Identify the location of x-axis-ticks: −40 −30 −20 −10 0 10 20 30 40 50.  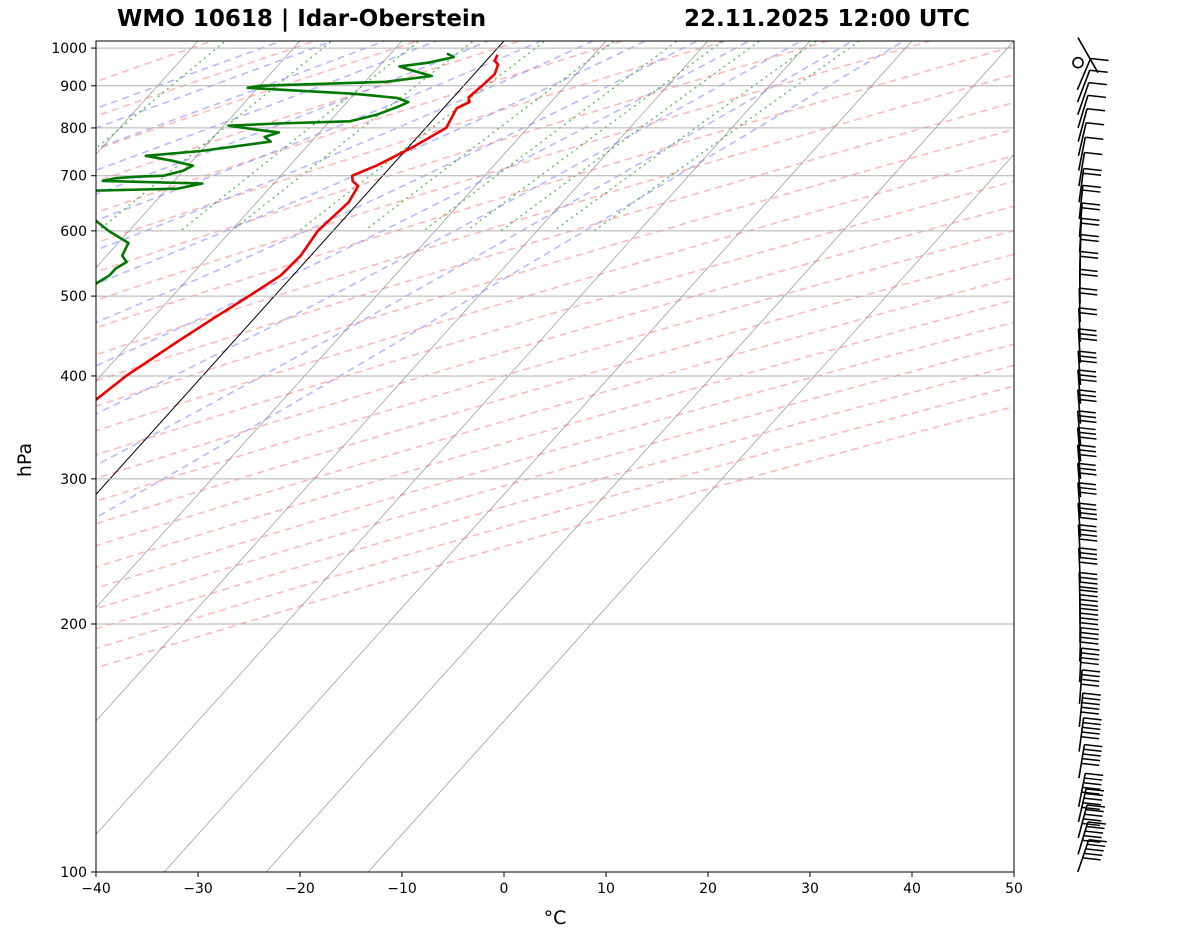
(552, 884).